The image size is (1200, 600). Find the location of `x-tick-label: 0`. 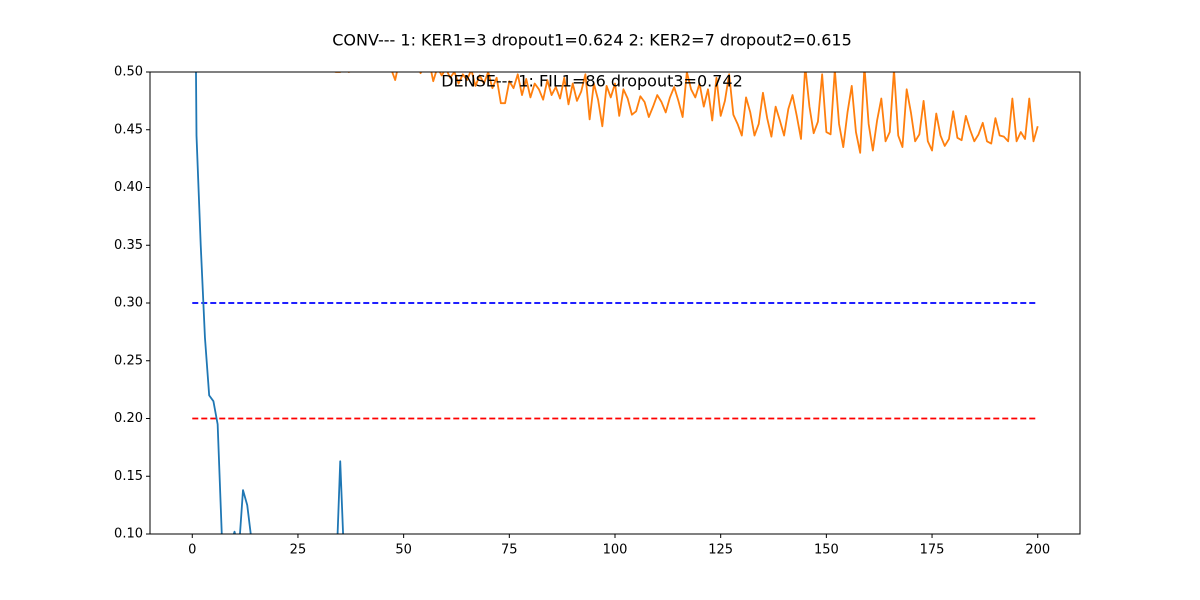

x-tick-label: 0 is located at coordinates (192, 550).